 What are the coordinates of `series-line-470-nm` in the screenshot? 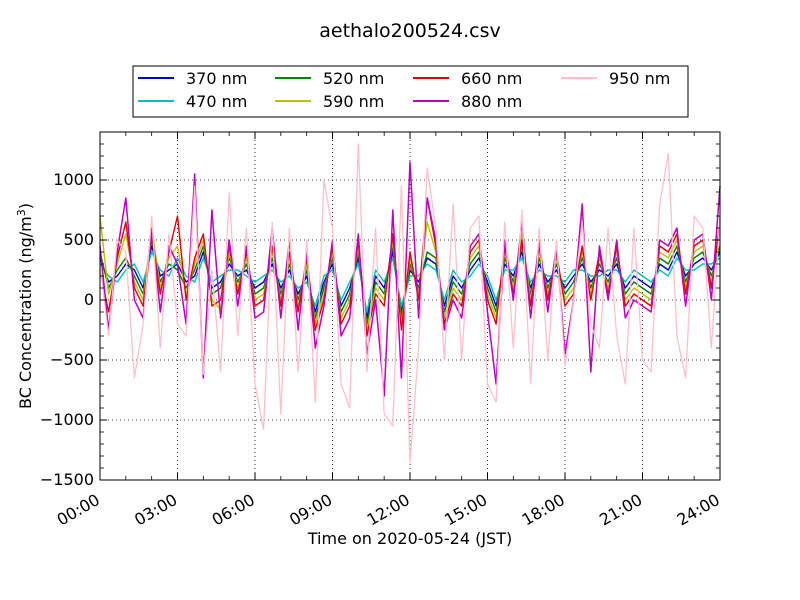 It's located at (410, 282).